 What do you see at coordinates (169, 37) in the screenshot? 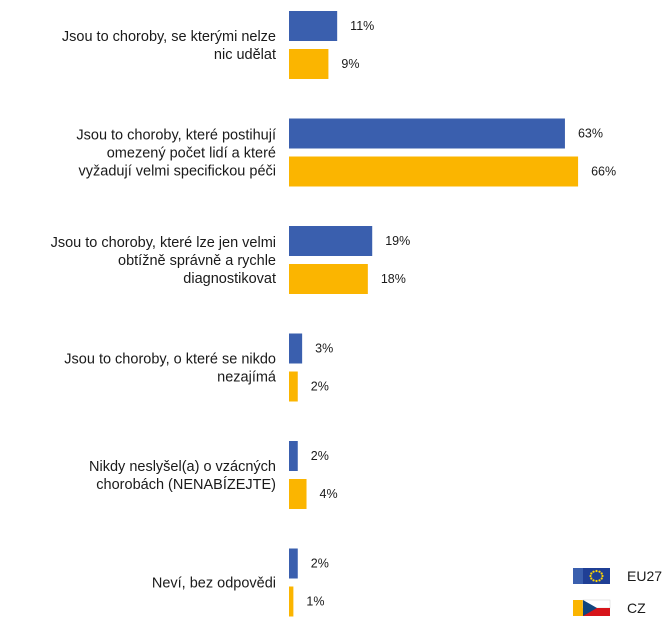
I see `category-label-line: Jsou to choroby, se kterými nelze` at bounding box center [169, 37].